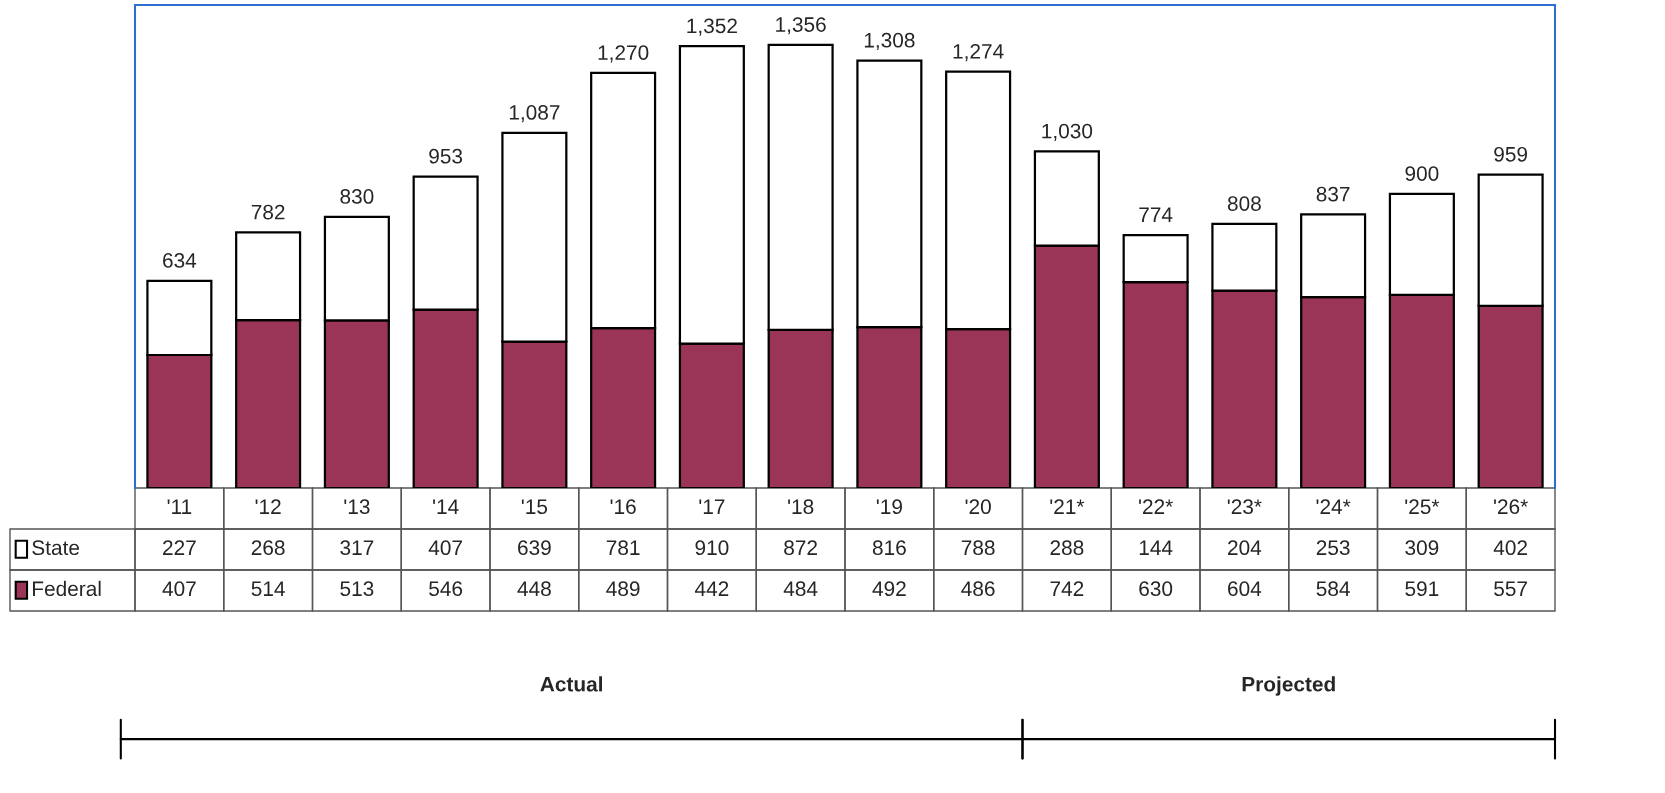  Describe the element at coordinates (268, 212) in the screenshot. I see `total-label: 782` at that location.